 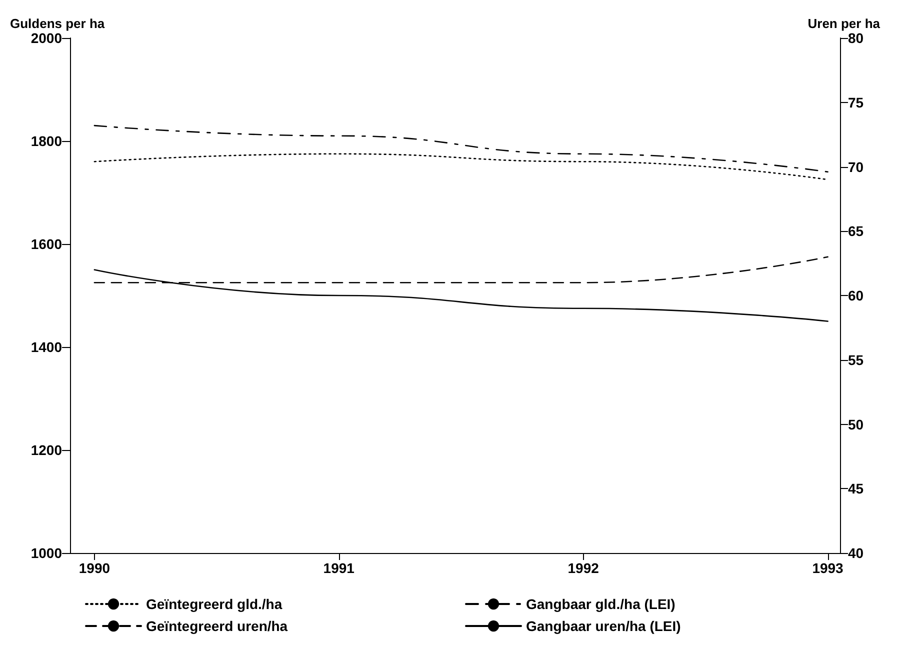 What do you see at coordinates (856, 231) in the screenshot?
I see `y2-tick-label: 65` at bounding box center [856, 231].